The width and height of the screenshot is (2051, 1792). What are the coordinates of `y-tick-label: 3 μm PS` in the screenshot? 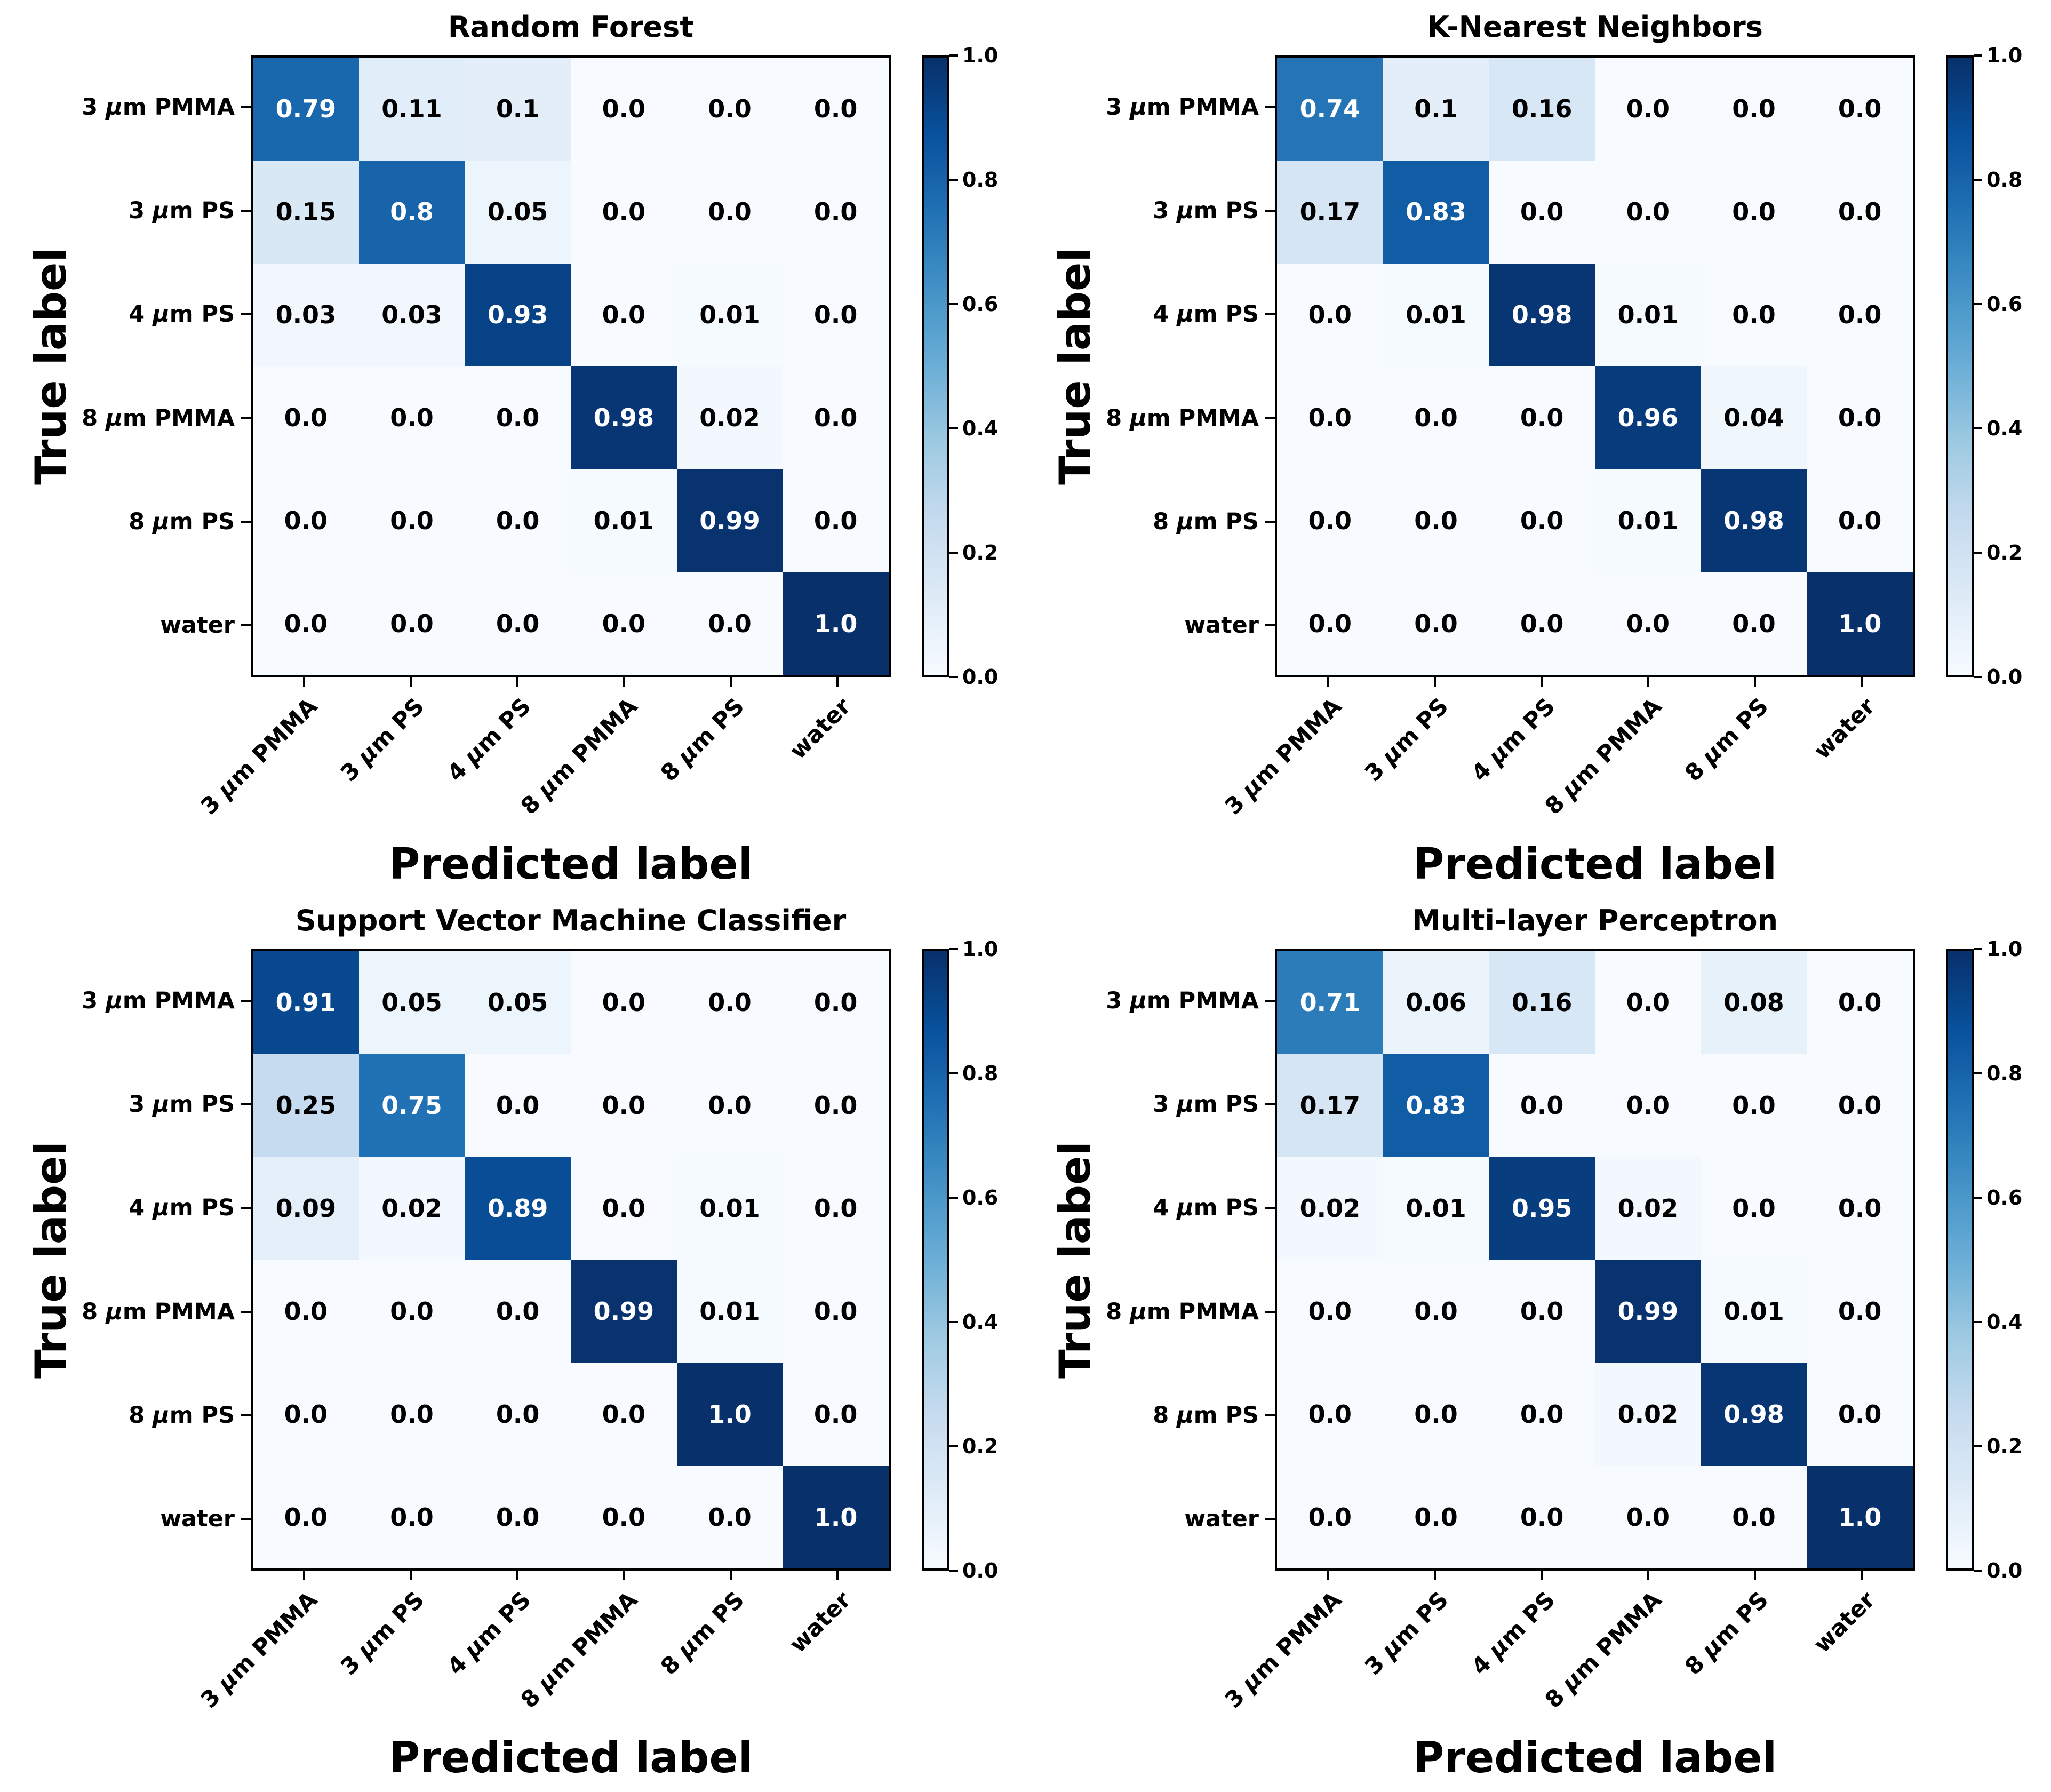 It's located at (1206, 211).